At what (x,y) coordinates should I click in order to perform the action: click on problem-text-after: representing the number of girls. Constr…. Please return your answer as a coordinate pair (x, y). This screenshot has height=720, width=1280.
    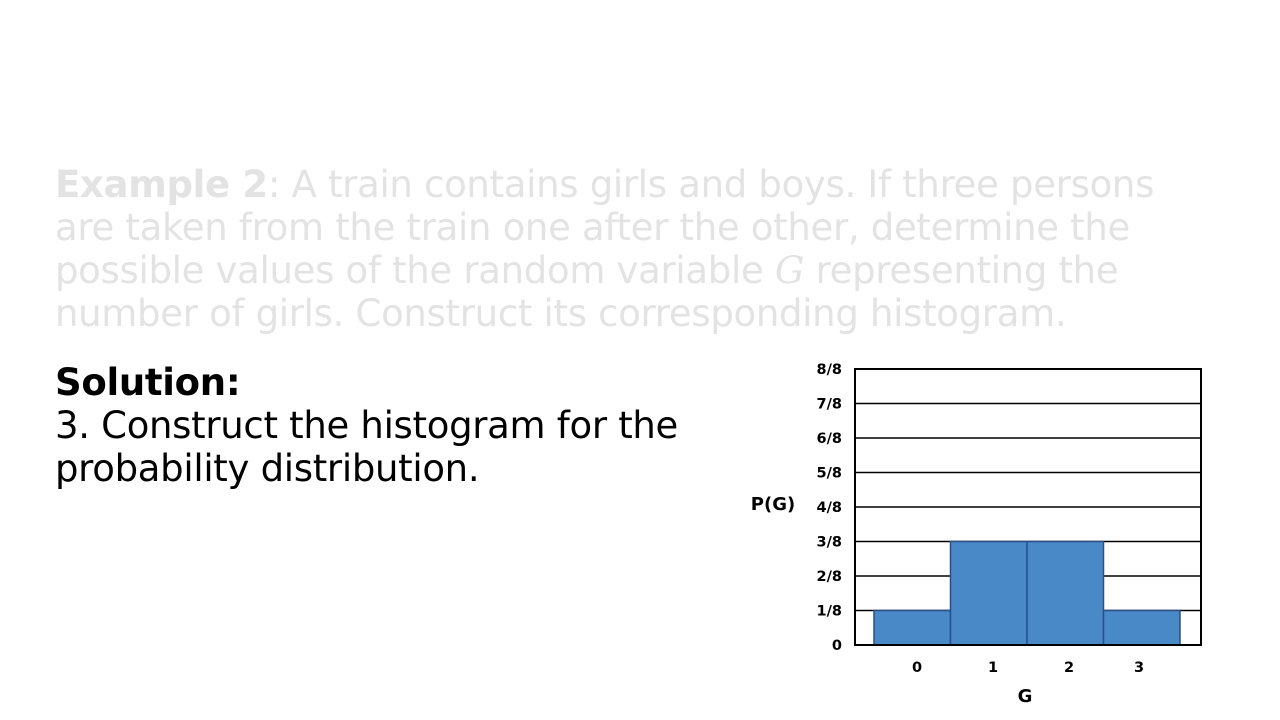
    Looking at the image, I should click on (587, 292).